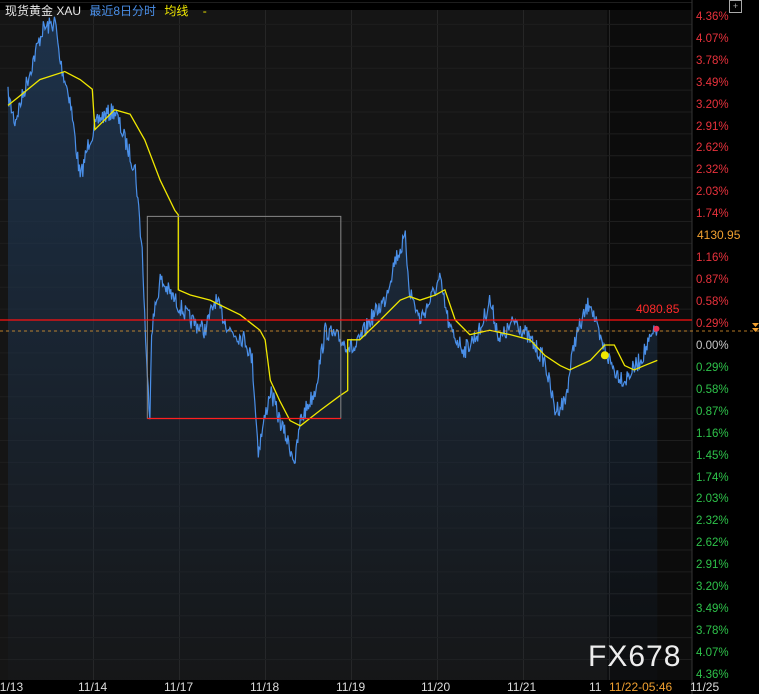 Image resolution: width=759 pixels, height=694 pixels. What do you see at coordinates (93, 687) in the screenshot?
I see `x-tick-label: 11/14` at bounding box center [93, 687].